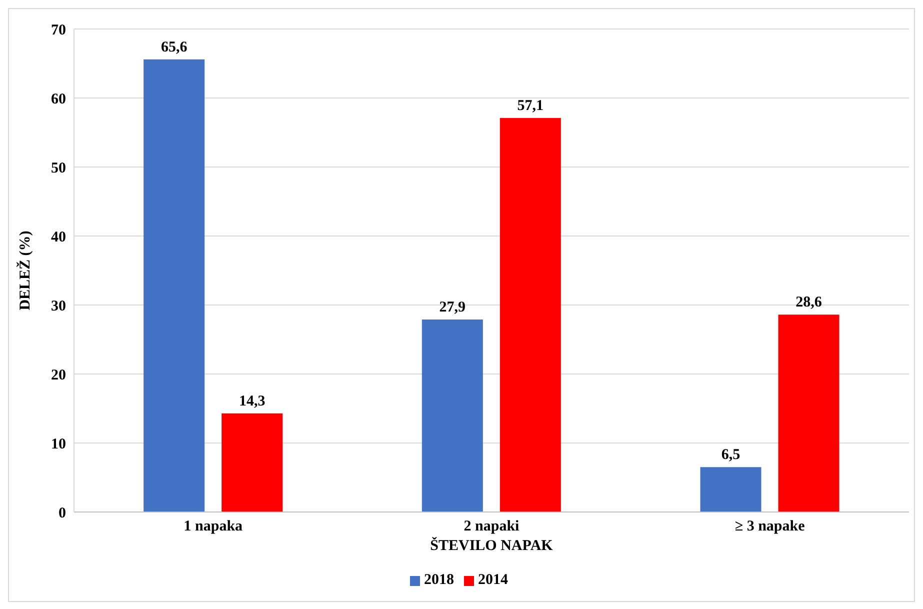 This screenshot has height=609, width=923. What do you see at coordinates (58, 444) in the screenshot?
I see `y-tick-label: 10` at bounding box center [58, 444].